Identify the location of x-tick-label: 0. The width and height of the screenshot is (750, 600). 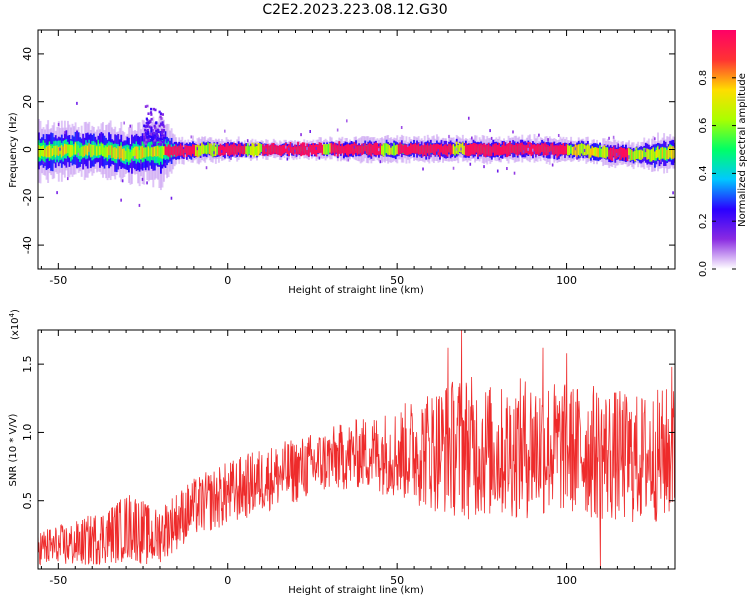
(227, 580).